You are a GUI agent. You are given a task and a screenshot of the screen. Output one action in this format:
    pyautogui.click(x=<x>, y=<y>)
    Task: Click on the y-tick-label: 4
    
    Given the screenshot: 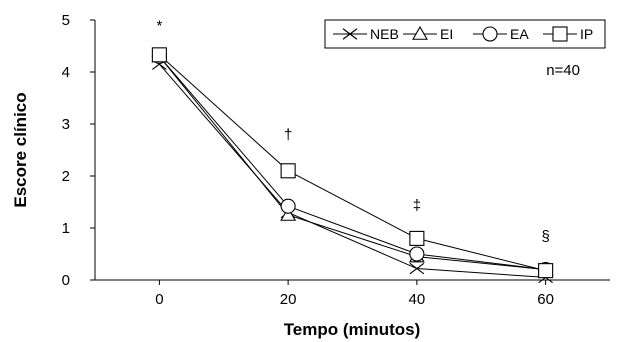 What is the action you would take?
    pyautogui.click(x=66, y=72)
    